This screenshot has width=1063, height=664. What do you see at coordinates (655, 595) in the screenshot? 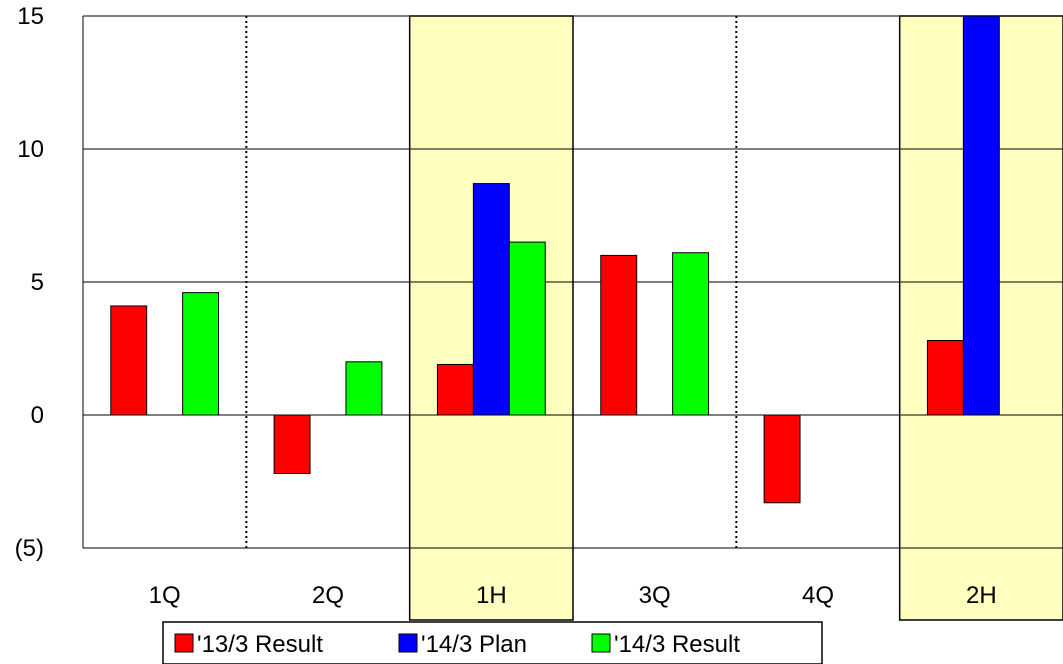
I see `category-label: 3Q` at bounding box center [655, 595].